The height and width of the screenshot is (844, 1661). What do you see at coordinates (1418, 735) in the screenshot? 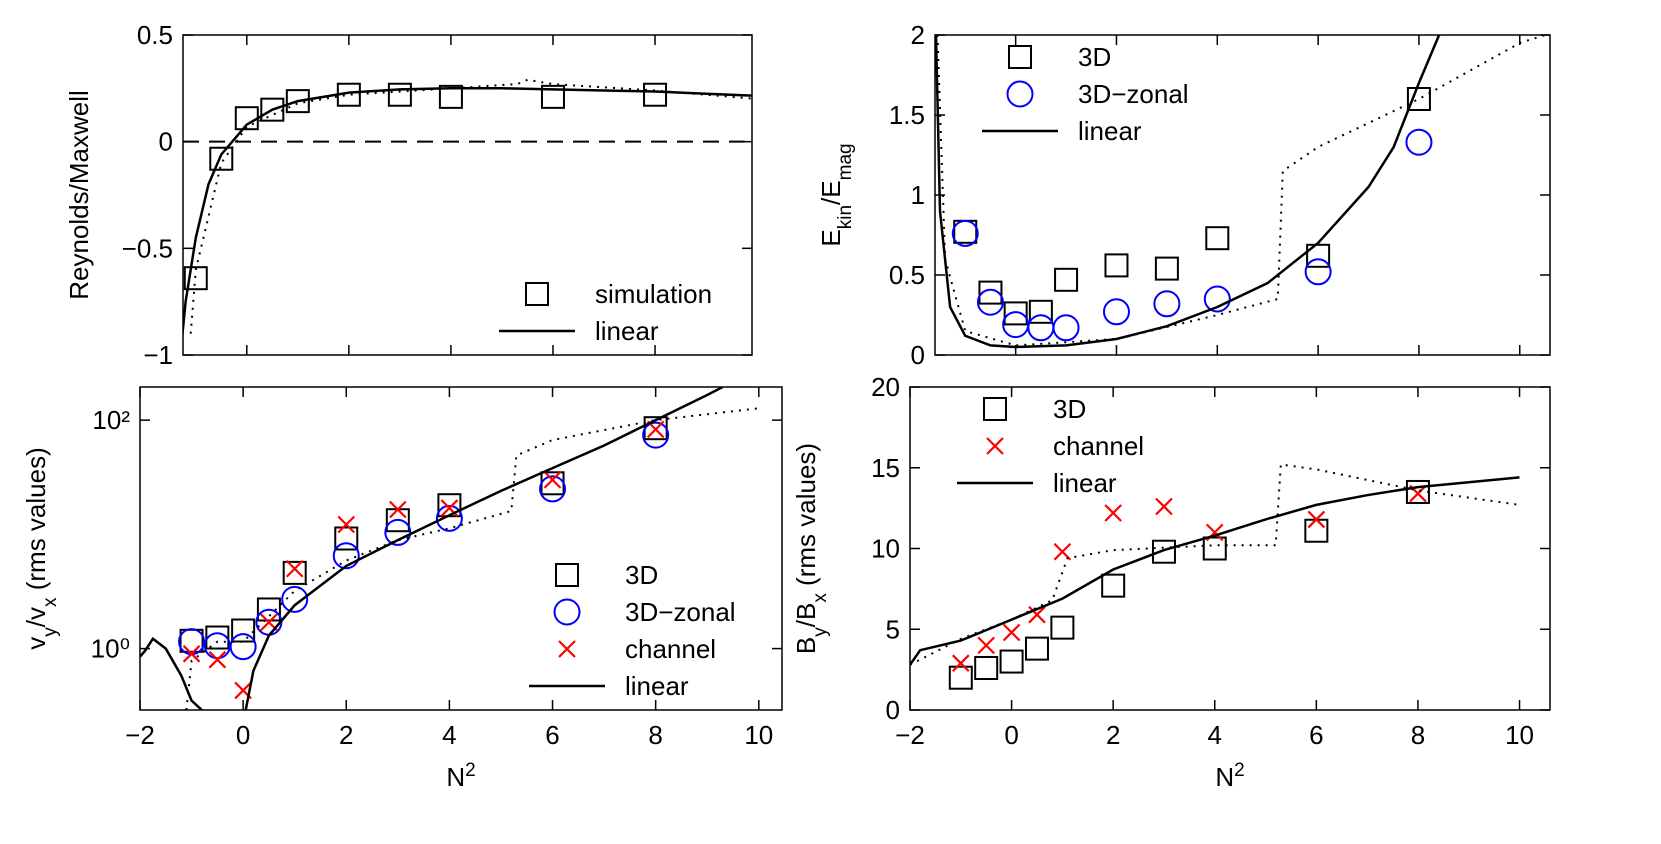
I see `x-tick-label: 8` at bounding box center [1418, 735].